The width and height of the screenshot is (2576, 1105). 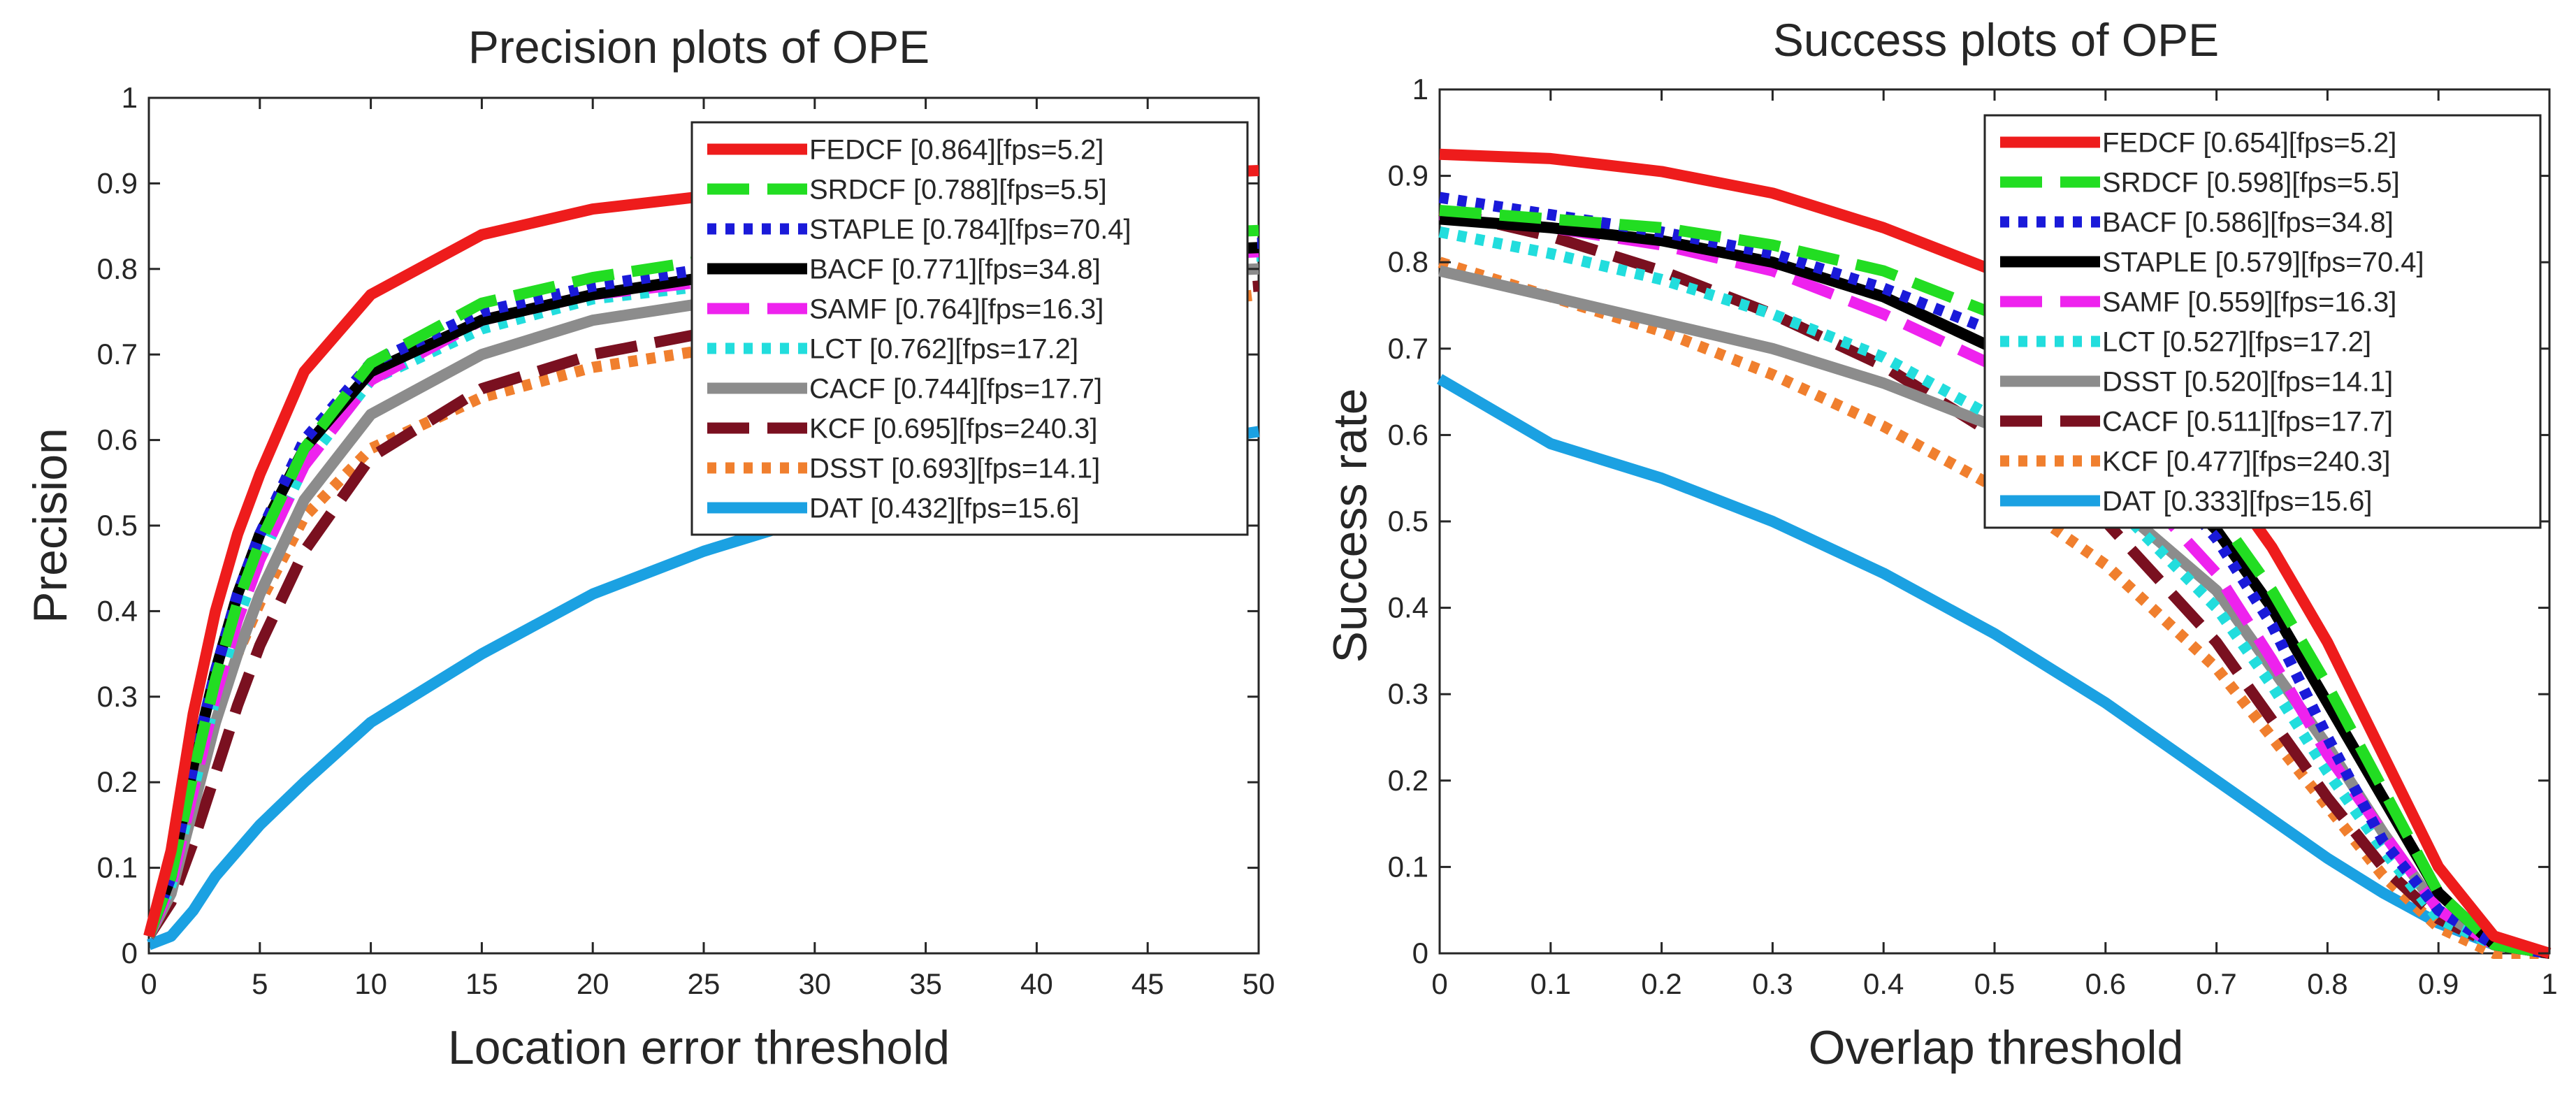 What do you see at coordinates (704, 983) in the screenshot?
I see `x-tick-label: 25` at bounding box center [704, 983].